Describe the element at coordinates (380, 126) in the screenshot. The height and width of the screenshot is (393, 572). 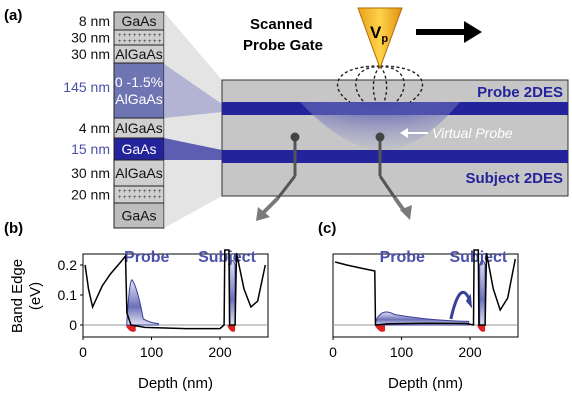
I see `virtual-probe-depletion` at that location.